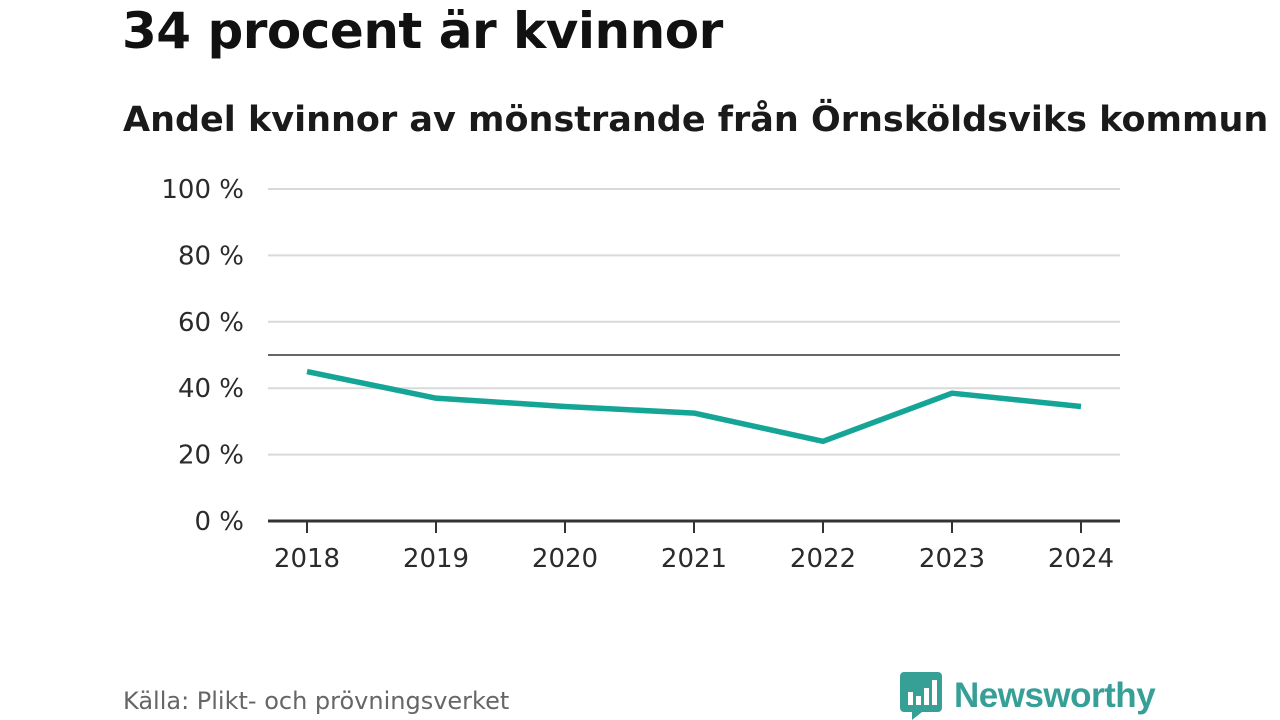 This screenshot has height=720, width=1280. Describe the element at coordinates (823, 559) in the screenshot. I see `x-tick-label: 2022` at that location.